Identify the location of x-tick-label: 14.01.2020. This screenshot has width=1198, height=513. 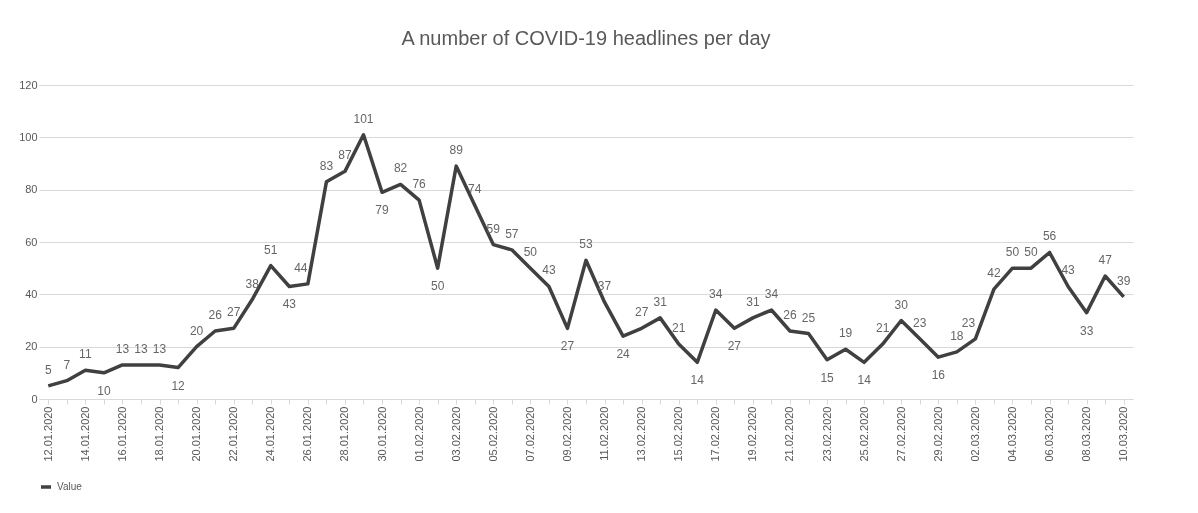
(84, 434).